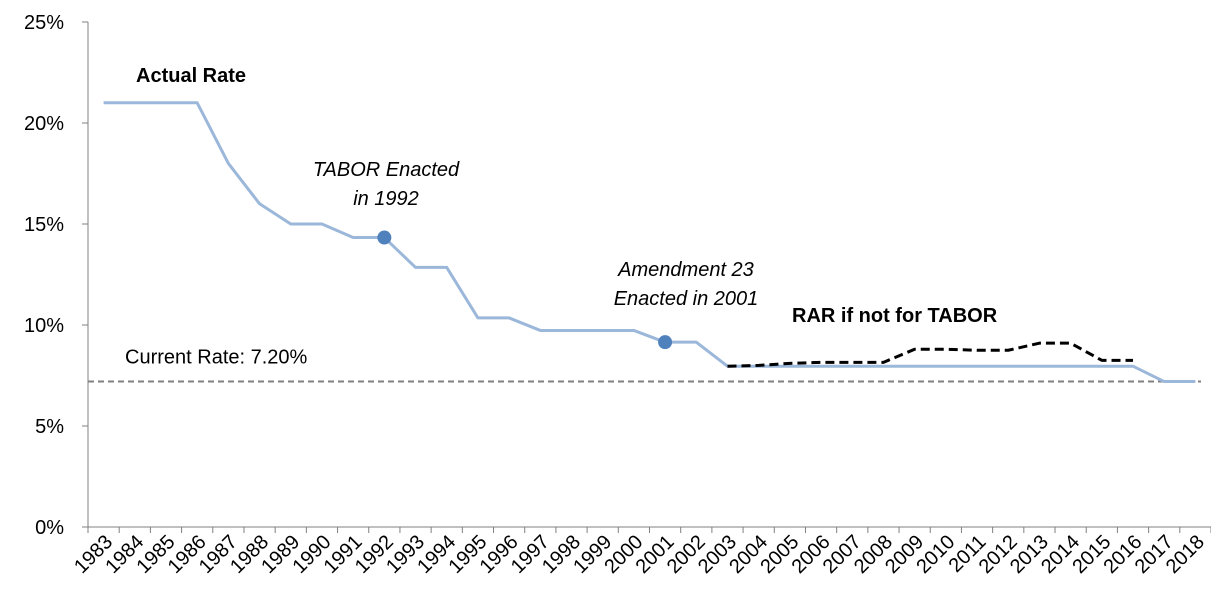 The width and height of the screenshot is (1211, 598). Describe the element at coordinates (386, 199) in the screenshot. I see `annotation: in 1992` at that location.